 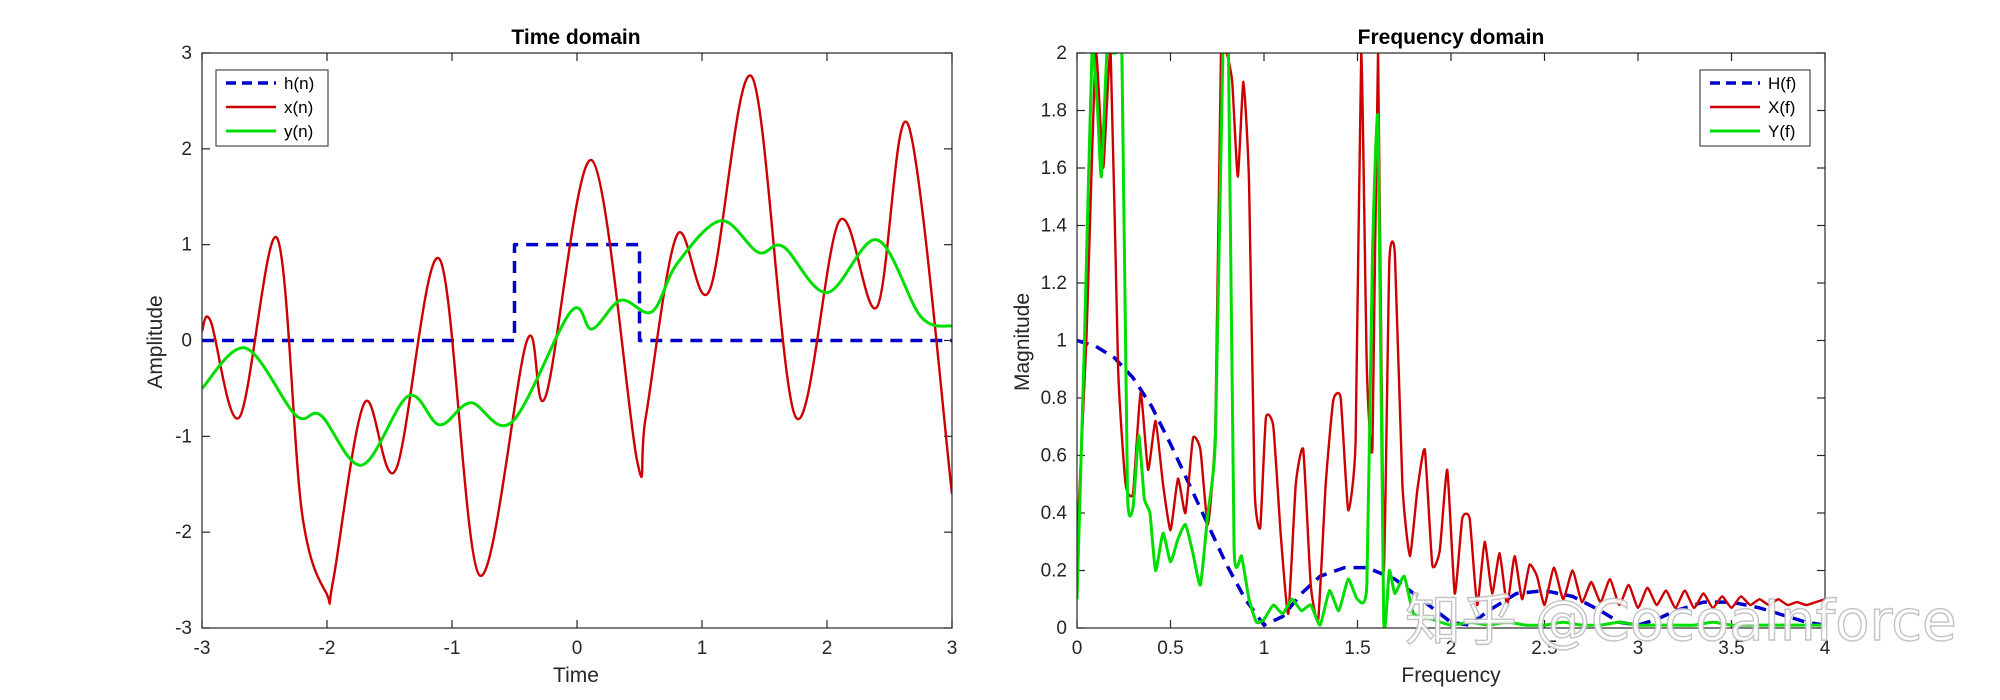 I want to click on y-axis-label: Amplitude, so click(x=155, y=341).